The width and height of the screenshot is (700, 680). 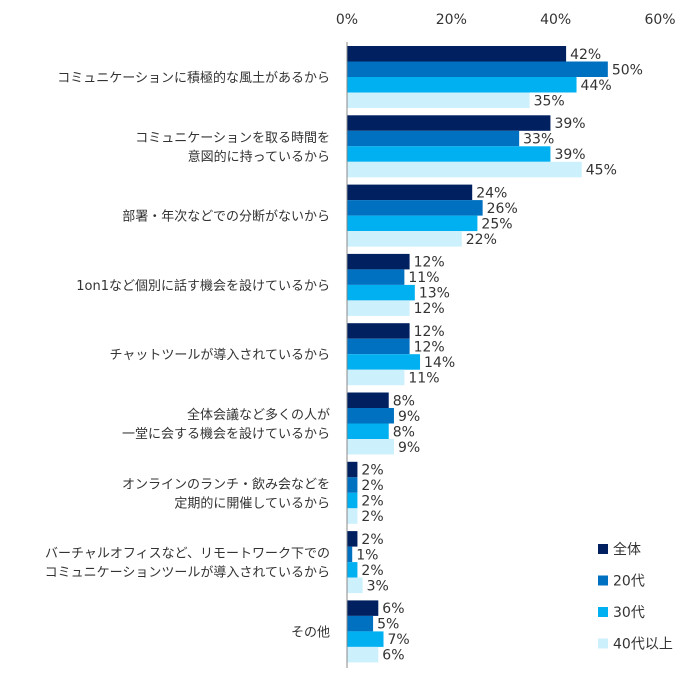 What do you see at coordinates (643, 645) in the screenshot?
I see `legend-label: 40代以上` at bounding box center [643, 645].